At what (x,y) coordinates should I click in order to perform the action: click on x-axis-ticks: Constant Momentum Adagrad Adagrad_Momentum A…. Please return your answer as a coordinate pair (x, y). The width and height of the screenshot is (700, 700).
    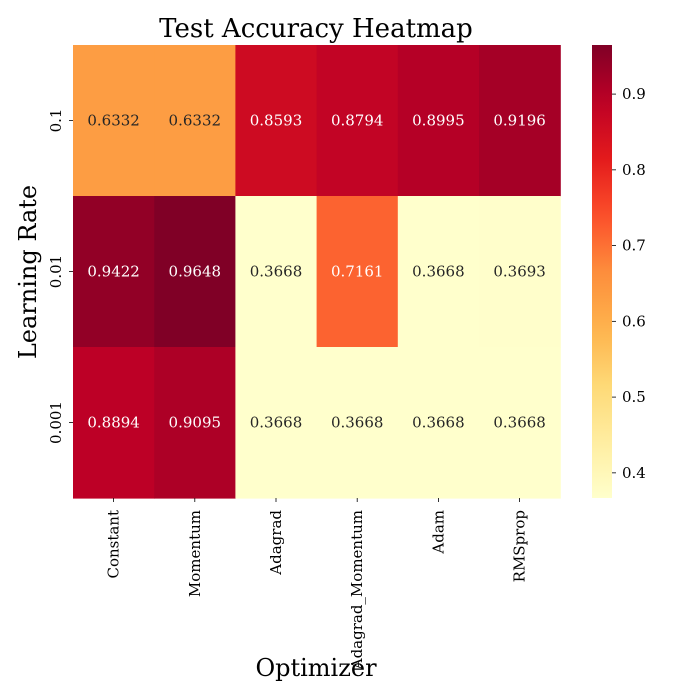
    Looking at the image, I should click on (317, 584).